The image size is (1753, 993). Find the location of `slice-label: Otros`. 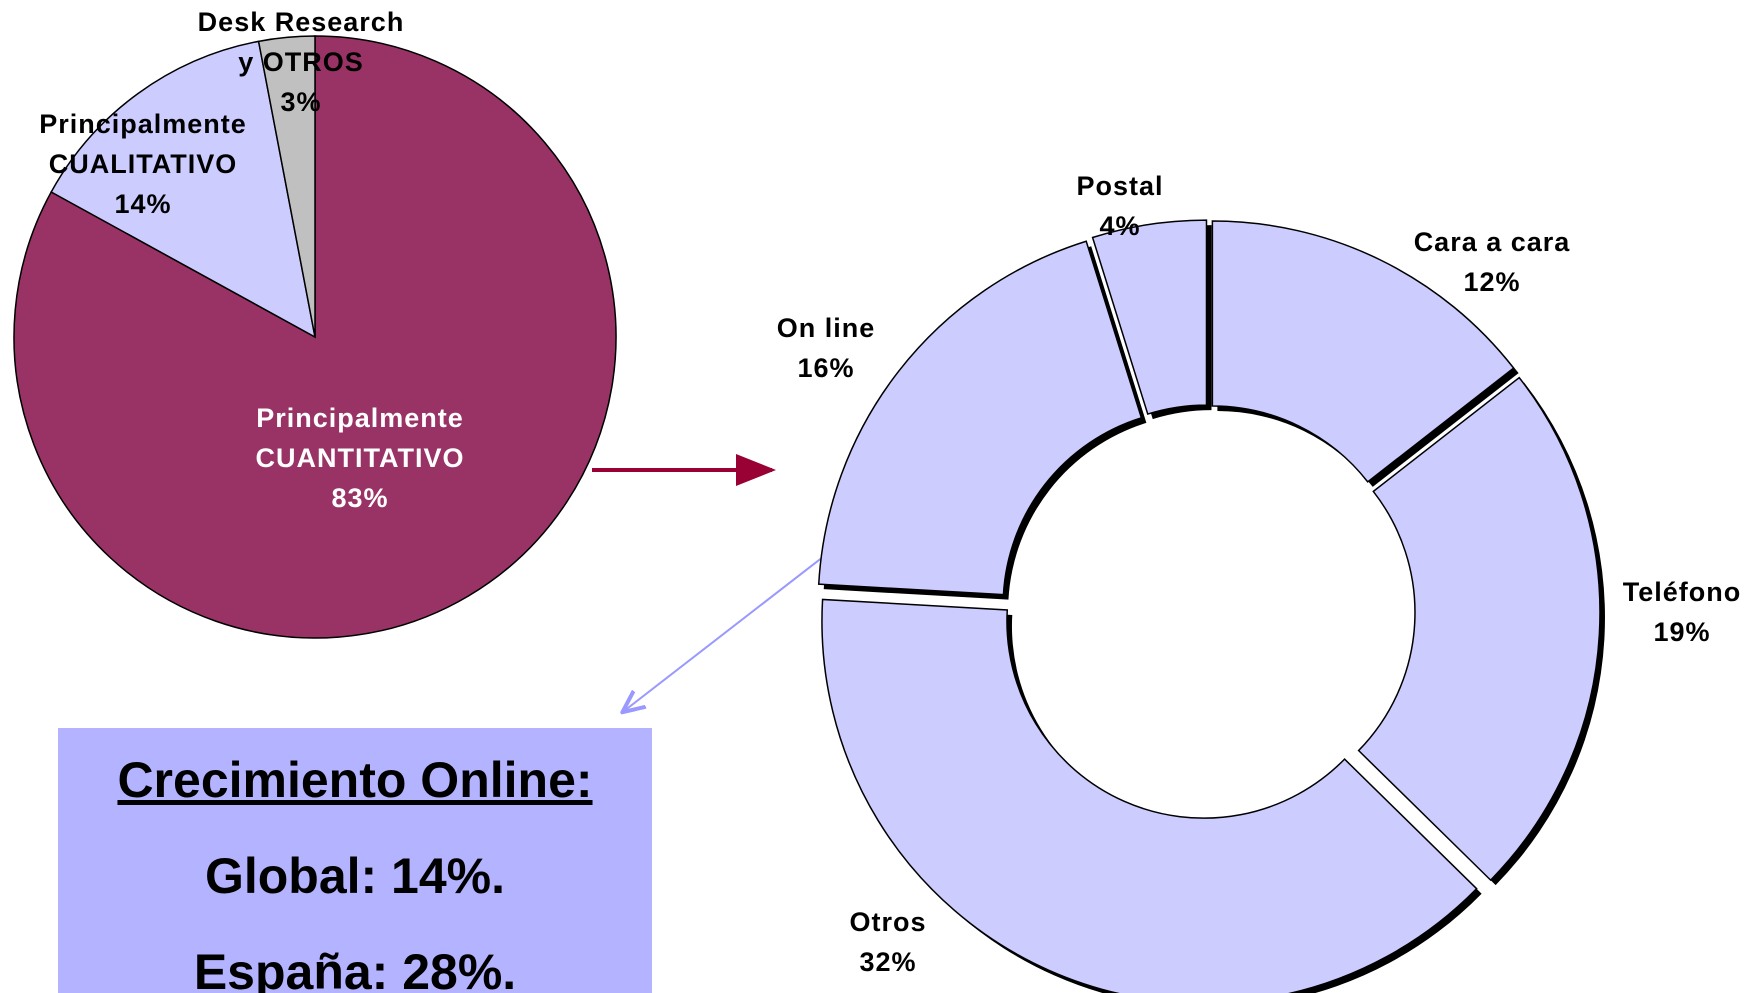

slice-label: Otros is located at coordinates (888, 922).